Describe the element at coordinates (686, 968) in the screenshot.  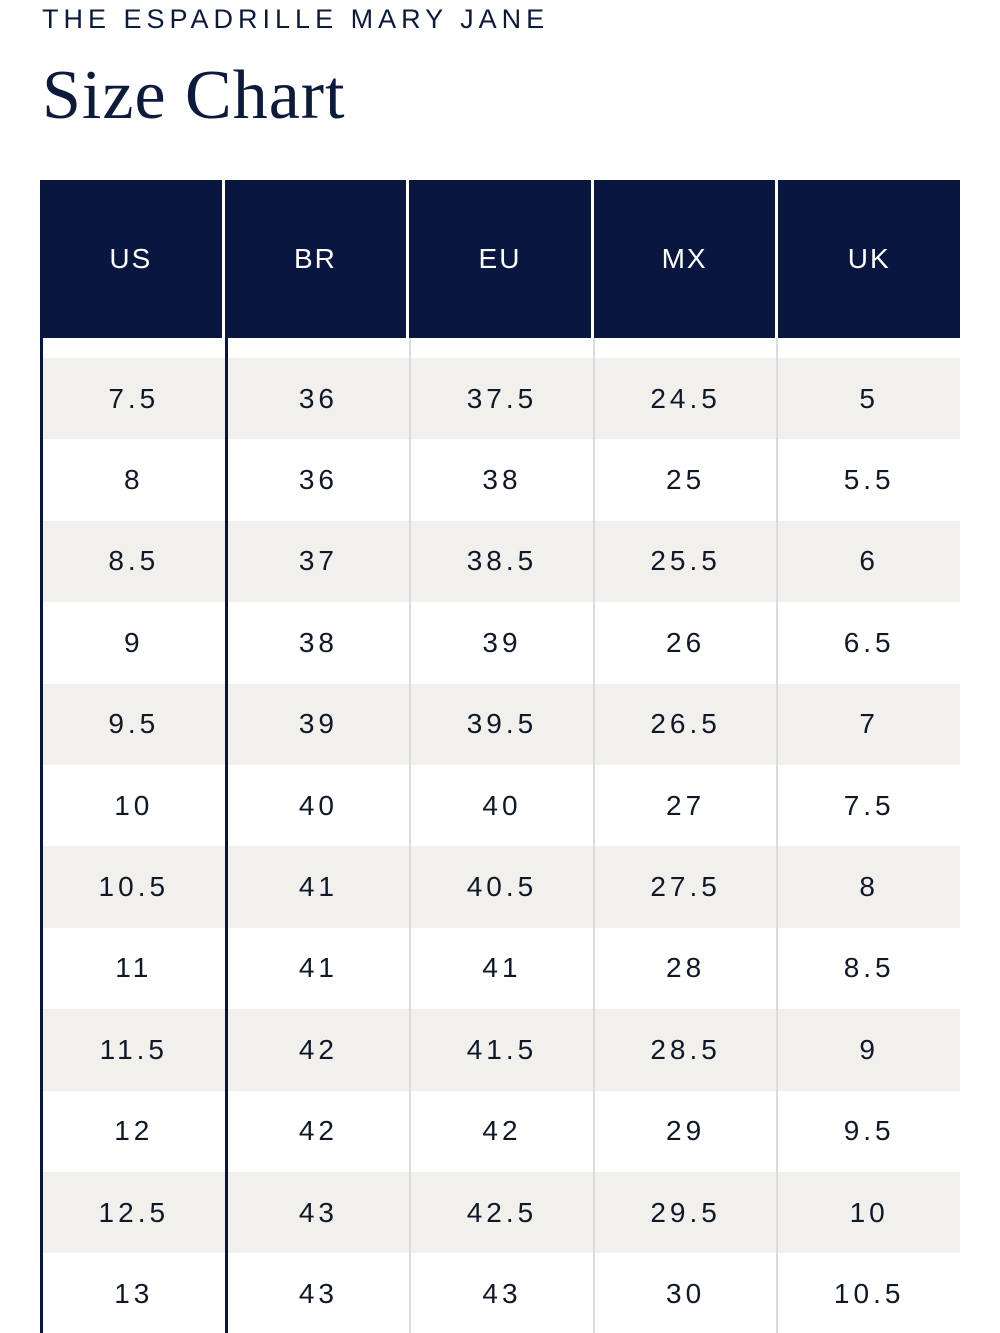
I see `cell-mx: 28` at that location.